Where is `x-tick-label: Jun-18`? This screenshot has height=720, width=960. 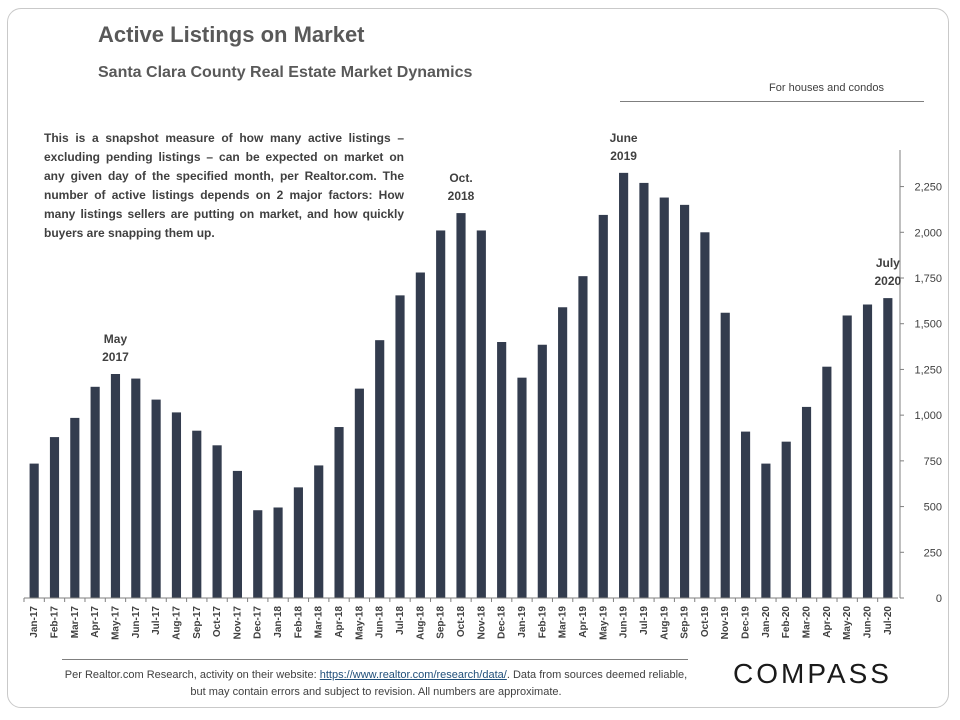
x-tick-label: Jun-18 is located at coordinates (380, 622).